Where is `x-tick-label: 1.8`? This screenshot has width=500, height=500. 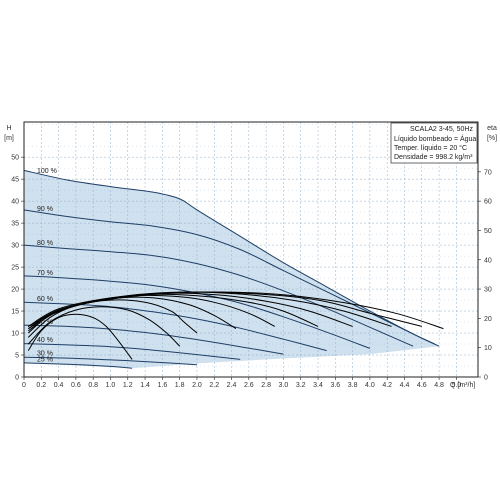
x-tick-label: 1.8 is located at coordinates (180, 385).